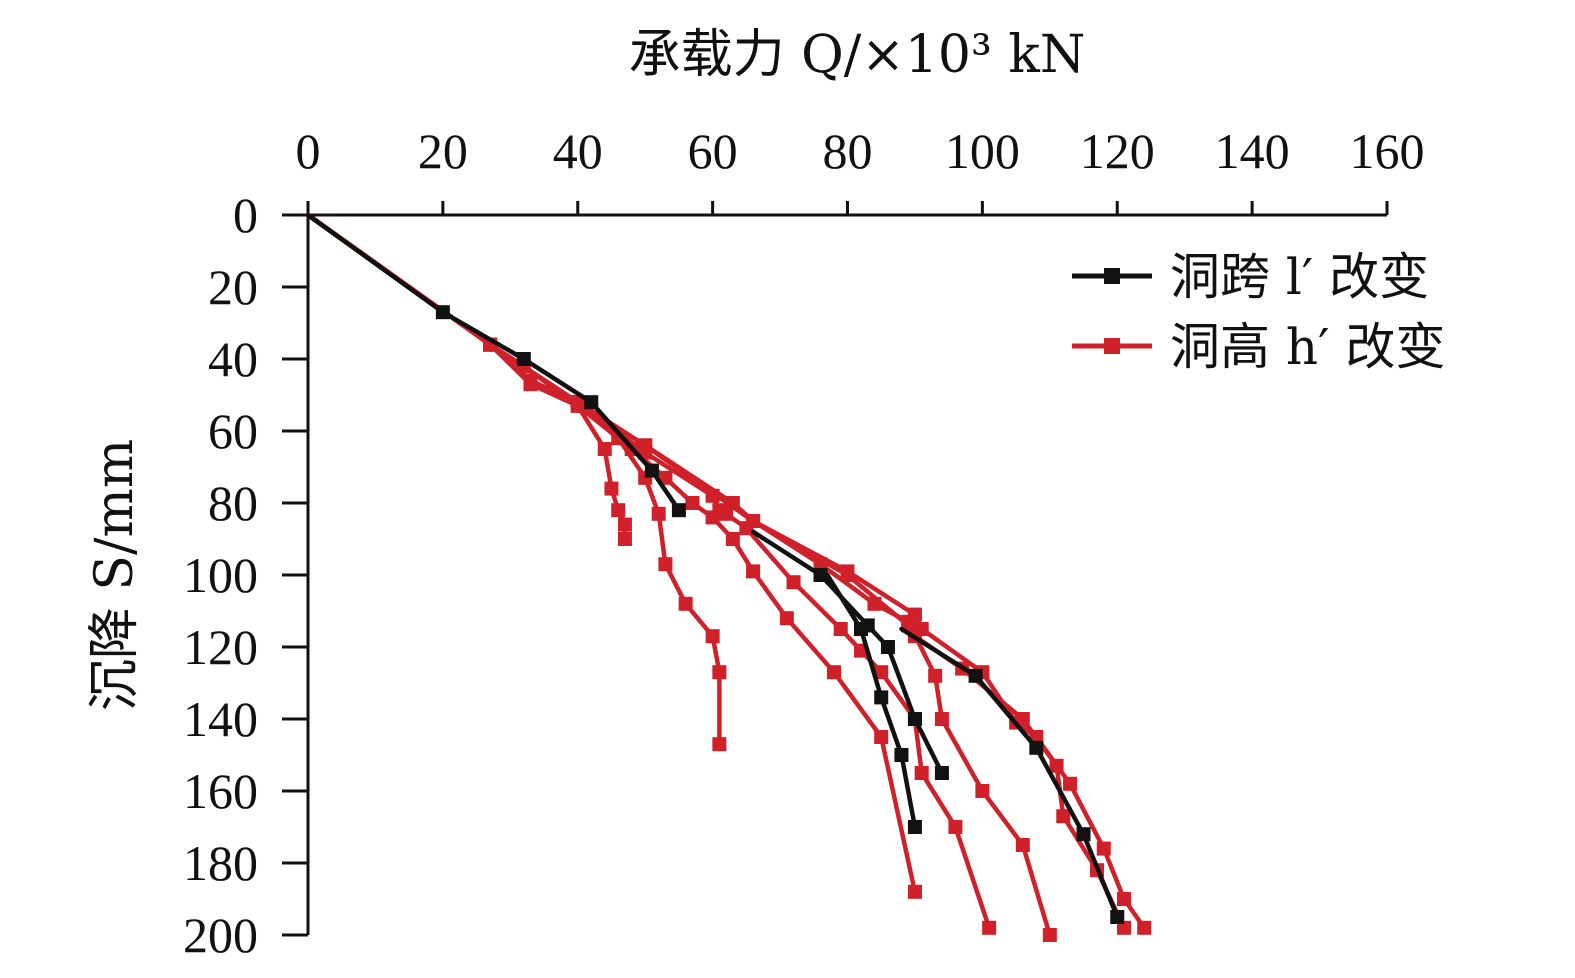 The width and height of the screenshot is (1575, 978). I want to click on y-tick-label: 160, so click(220, 791).